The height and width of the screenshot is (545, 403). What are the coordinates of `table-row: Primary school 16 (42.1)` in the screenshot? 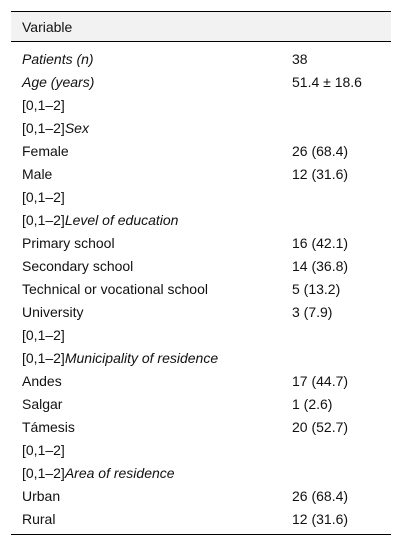 It's located at (201, 242).